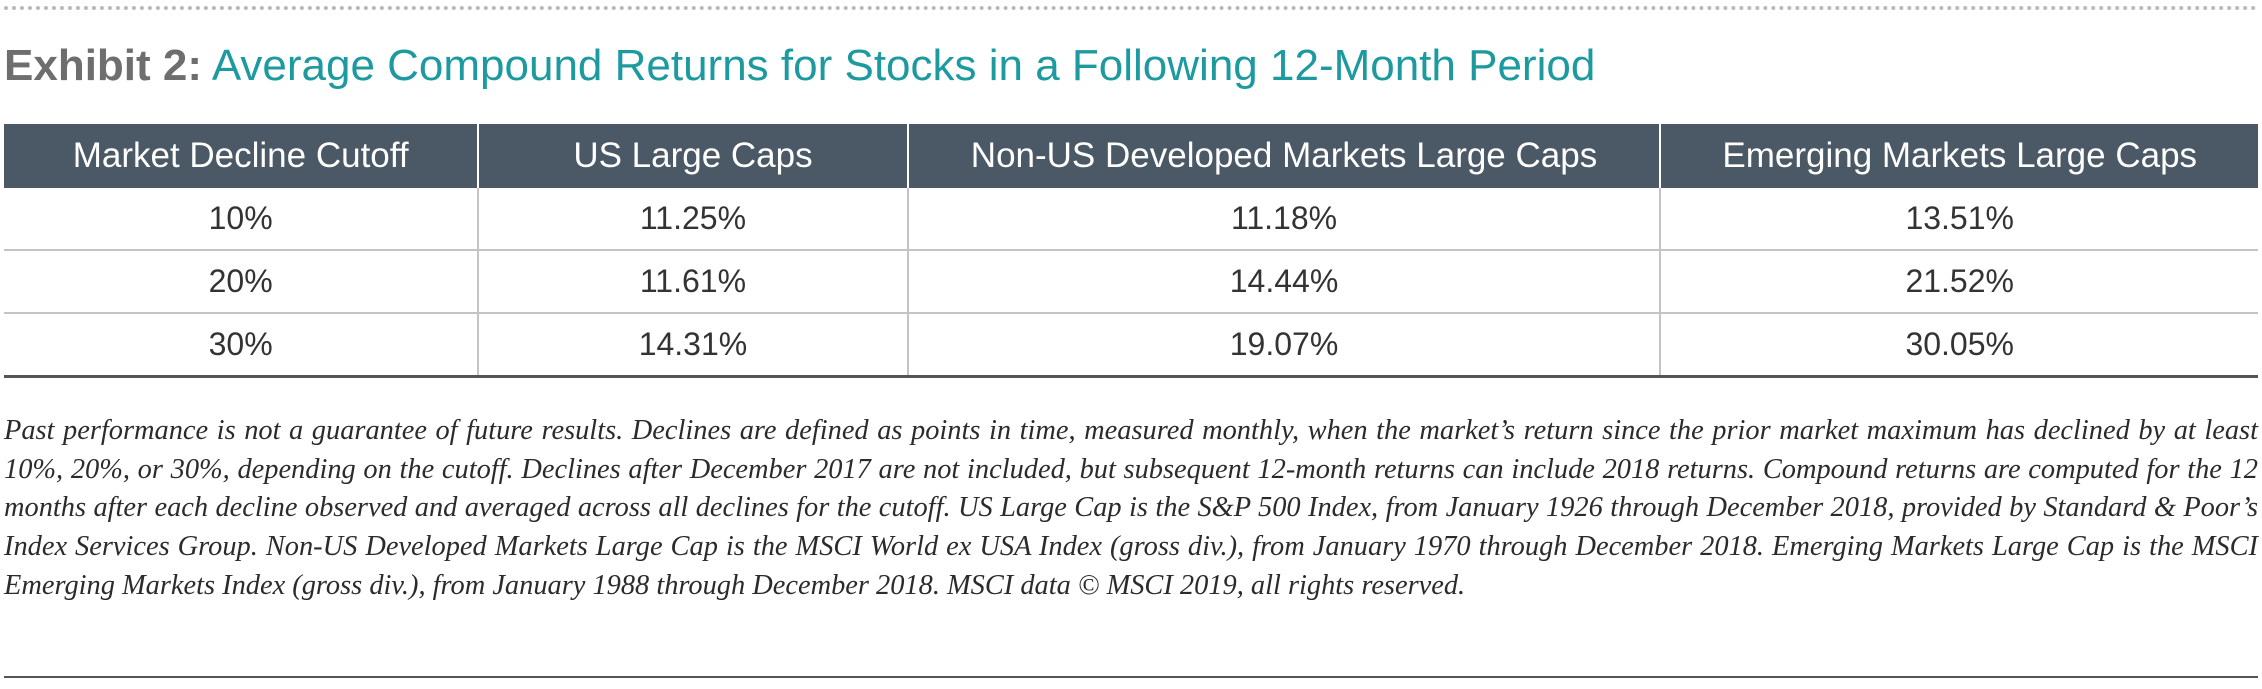 This screenshot has width=2262, height=689. What do you see at coordinates (1958, 281) in the screenshot?
I see `cell-emerging-markets: 21.52%` at bounding box center [1958, 281].